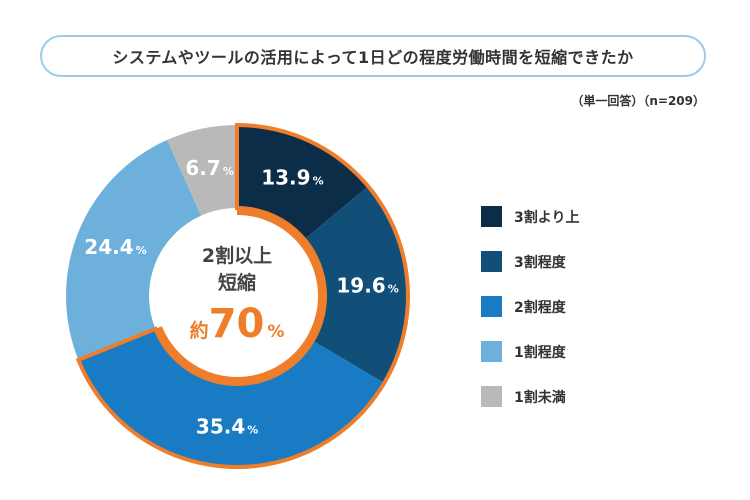 The width and height of the screenshot is (750, 500). Describe the element at coordinates (540, 352) in the screenshot. I see `legend-label: 1割程度` at that location.